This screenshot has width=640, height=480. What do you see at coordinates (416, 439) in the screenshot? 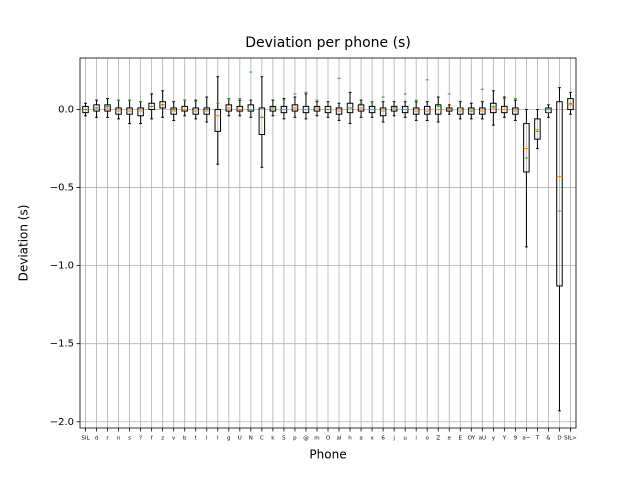
I see `x-tick-label: i` at bounding box center [416, 439].